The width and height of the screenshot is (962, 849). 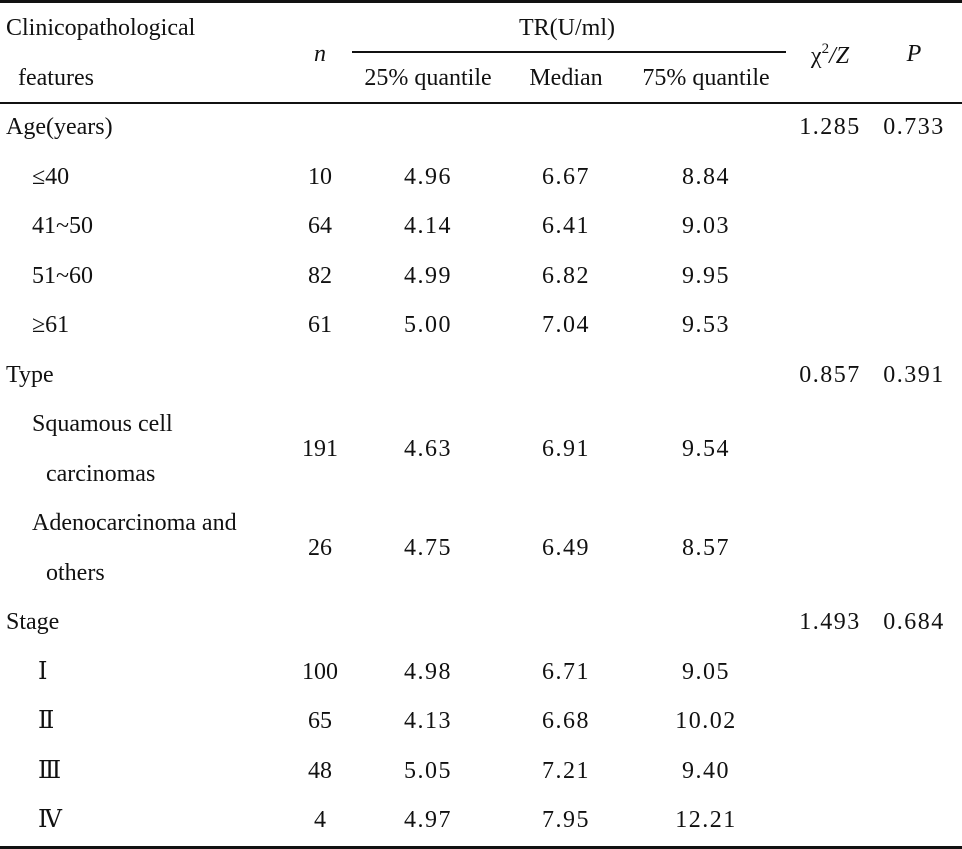 What do you see at coordinates (825, 49) in the screenshot?
I see `header-chi-sup: 2` at bounding box center [825, 49].